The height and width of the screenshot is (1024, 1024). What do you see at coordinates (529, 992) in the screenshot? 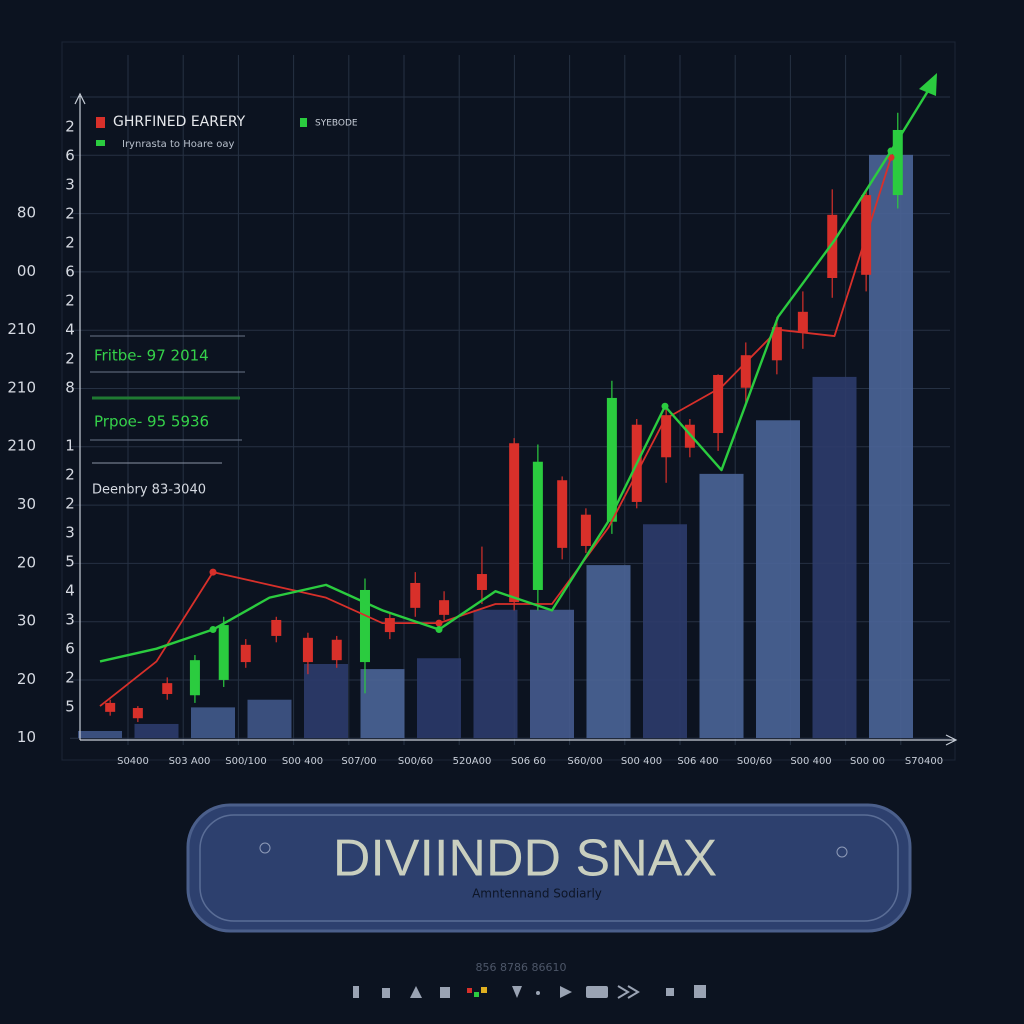
I see `toolbar` at bounding box center [529, 992].